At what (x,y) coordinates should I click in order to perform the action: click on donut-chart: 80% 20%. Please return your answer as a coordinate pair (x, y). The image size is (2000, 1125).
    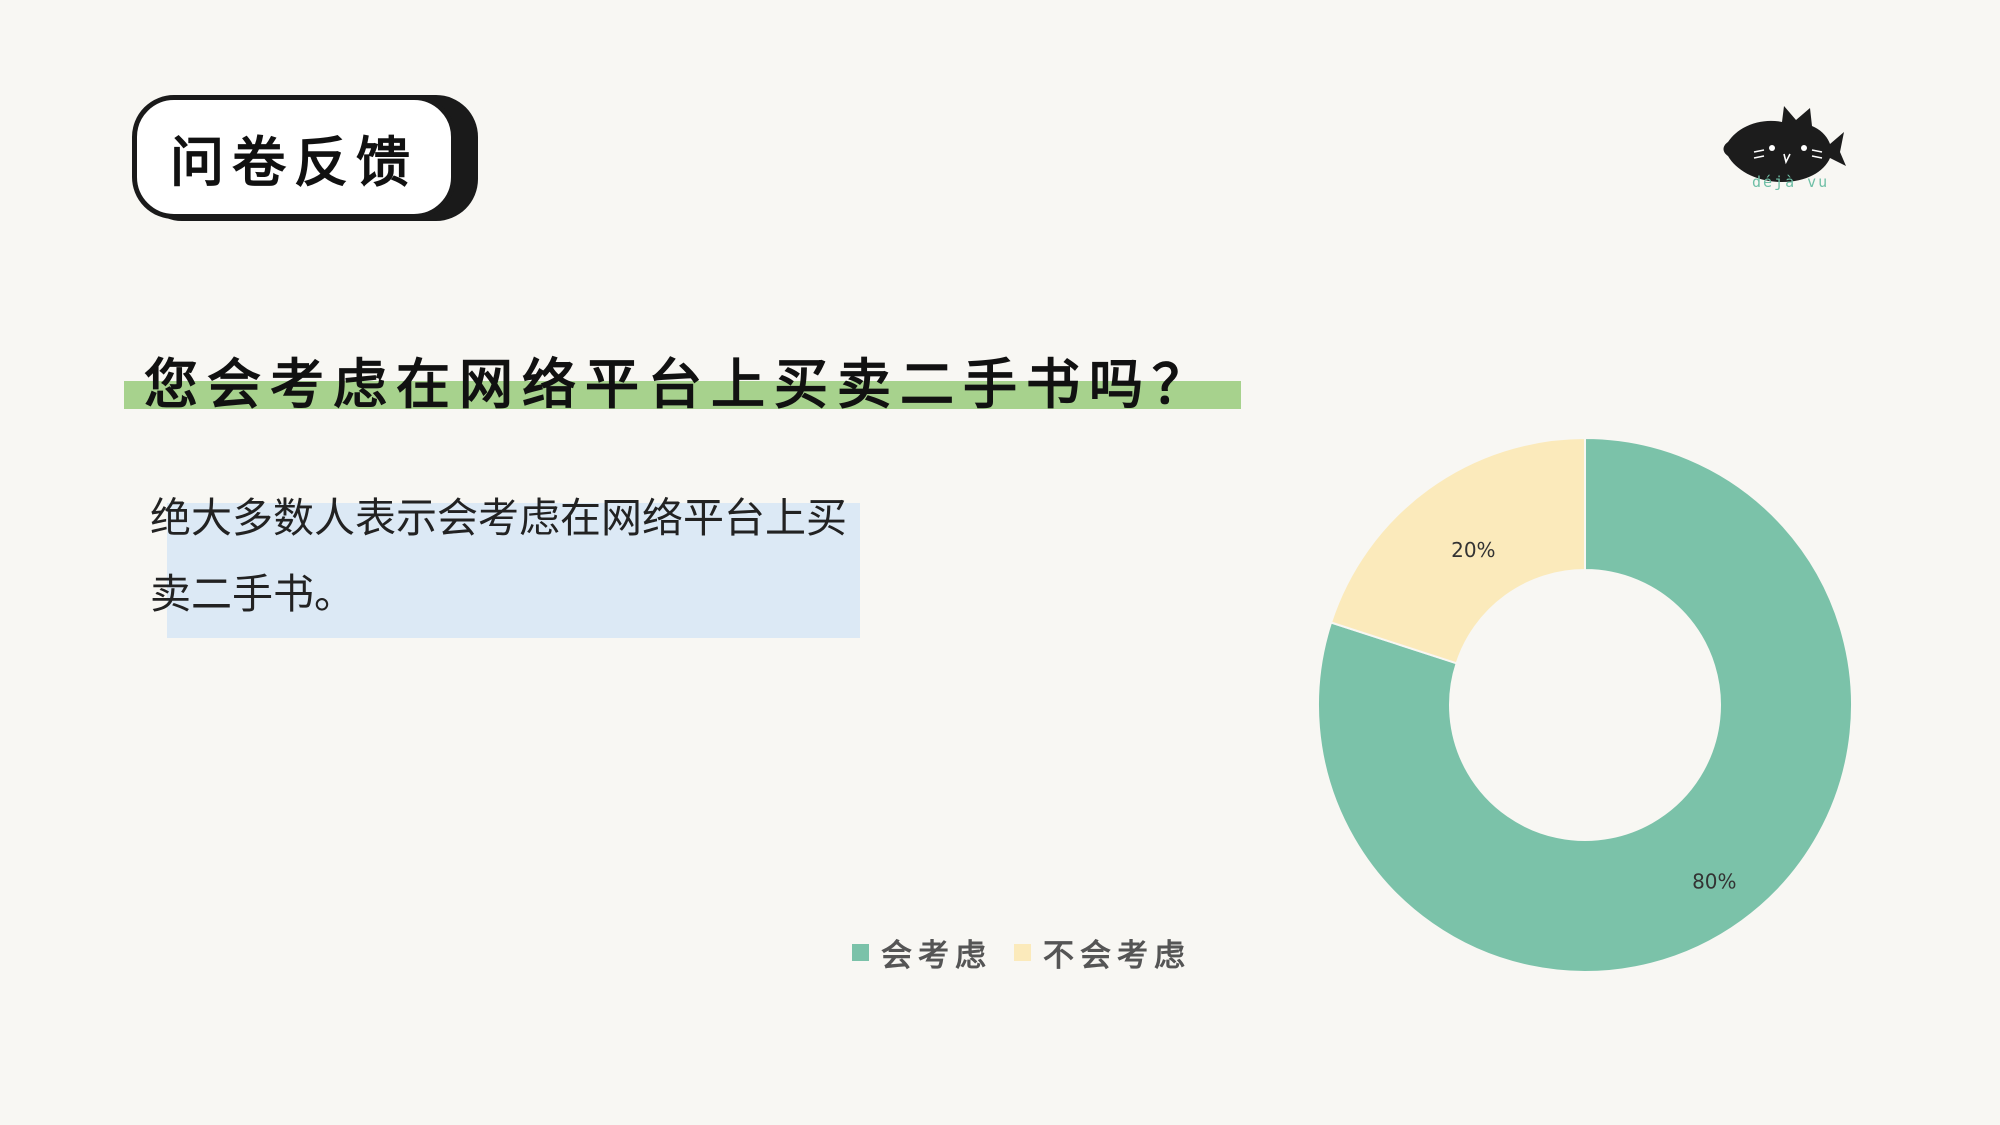
    Looking at the image, I should click on (1585, 704).